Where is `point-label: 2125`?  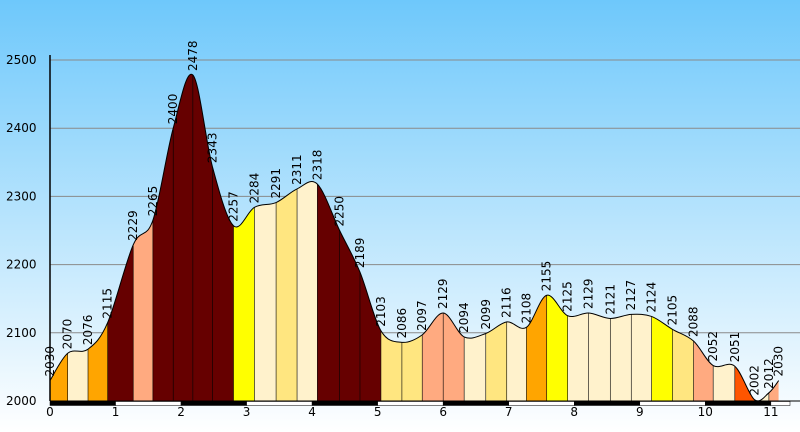
point-label: 2125 is located at coordinates (568, 296).